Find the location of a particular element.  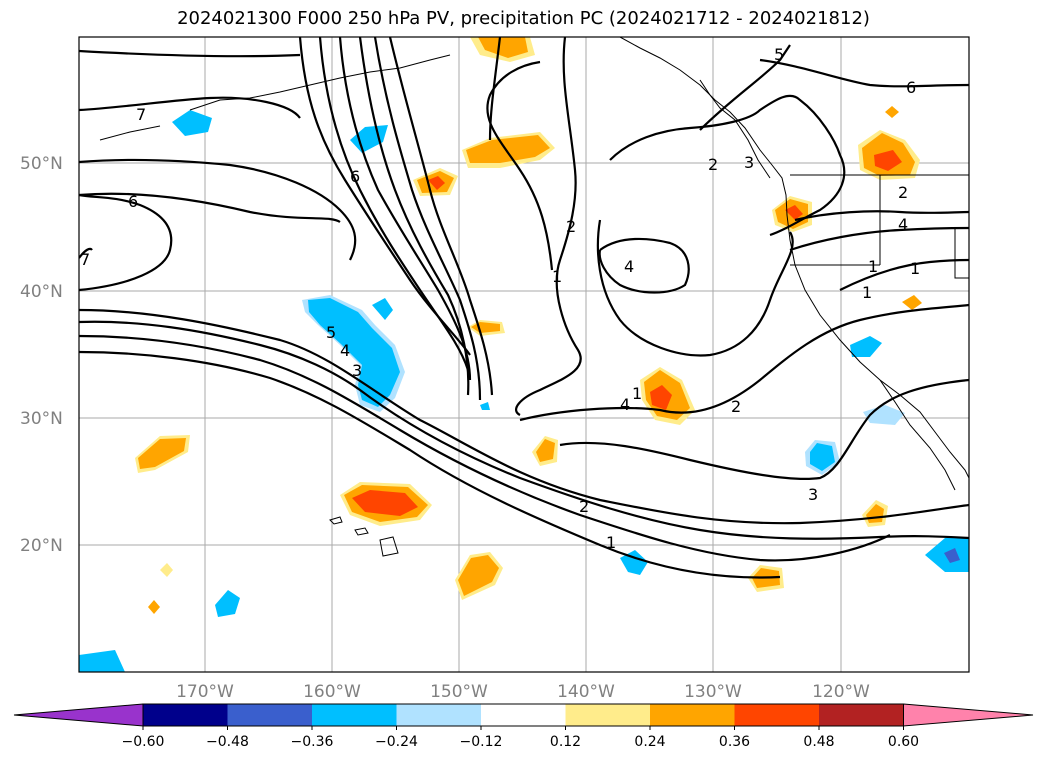

pv-contour-label: 5 is located at coordinates (331, 332).